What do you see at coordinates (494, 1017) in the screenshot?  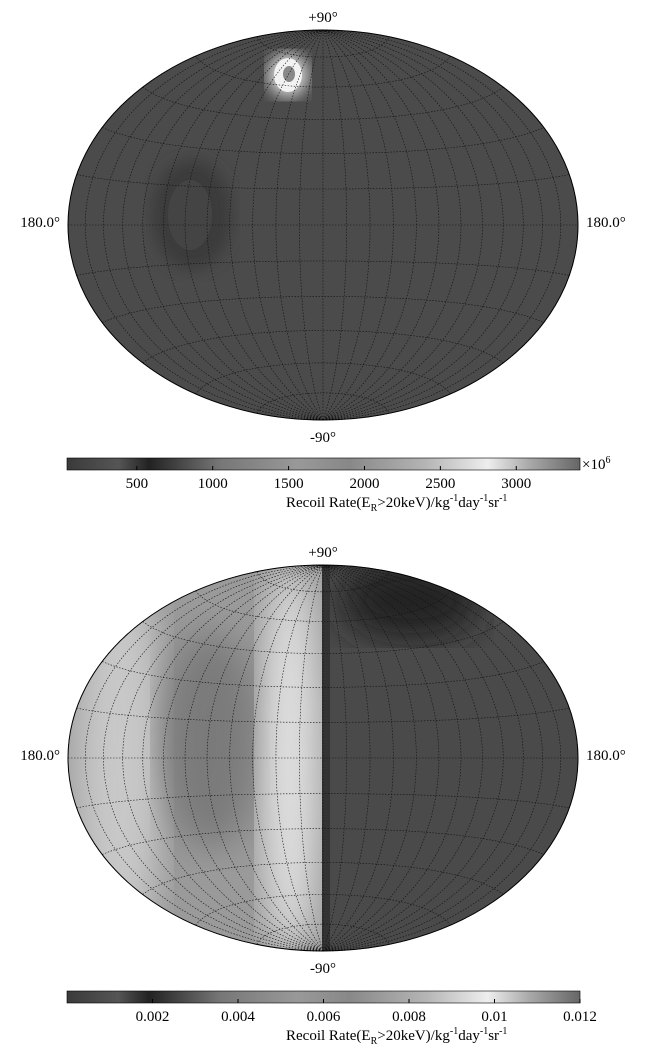 I see `colorbar-tick-label: 0.01` at bounding box center [494, 1017].